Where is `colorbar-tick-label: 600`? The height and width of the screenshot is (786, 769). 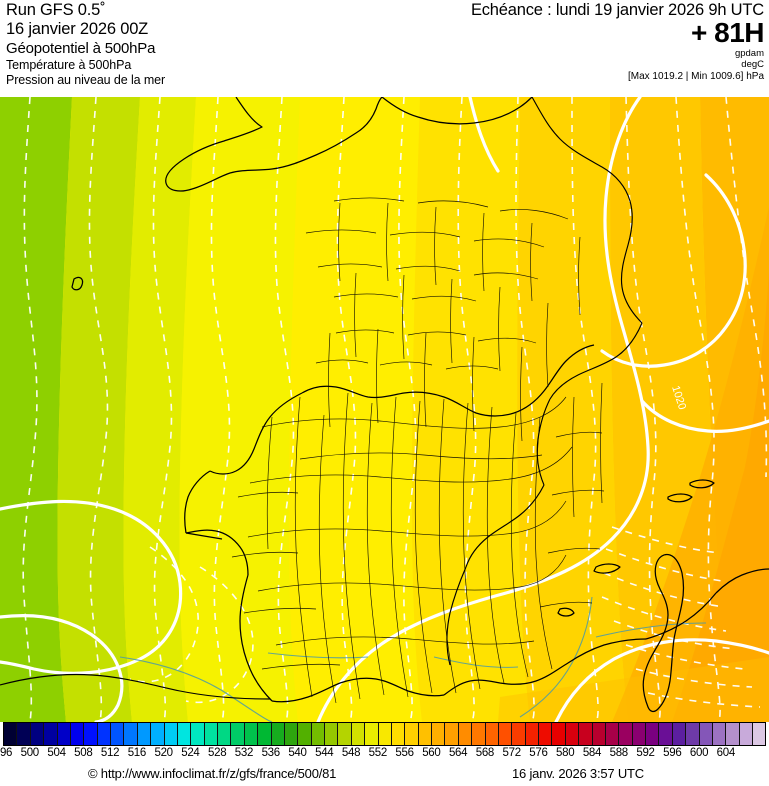 colorbar-tick-label: 600 is located at coordinates (699, 753).